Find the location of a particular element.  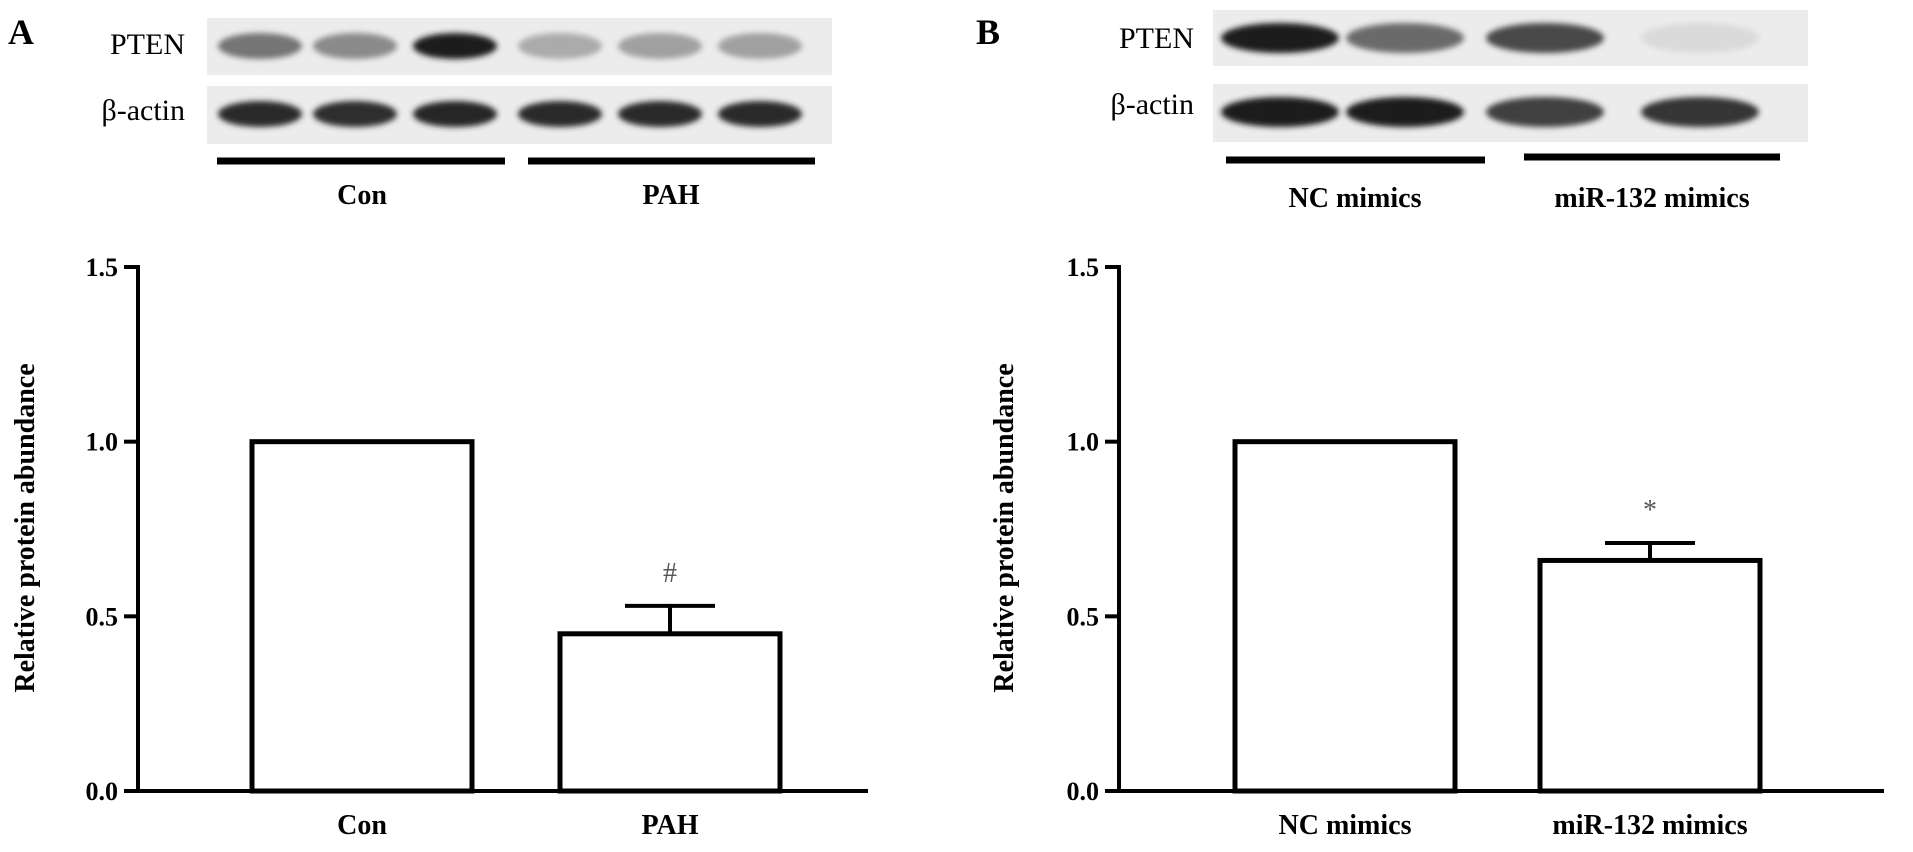

chart-a-category-label-0: Con is located at coordinates (362, 825).